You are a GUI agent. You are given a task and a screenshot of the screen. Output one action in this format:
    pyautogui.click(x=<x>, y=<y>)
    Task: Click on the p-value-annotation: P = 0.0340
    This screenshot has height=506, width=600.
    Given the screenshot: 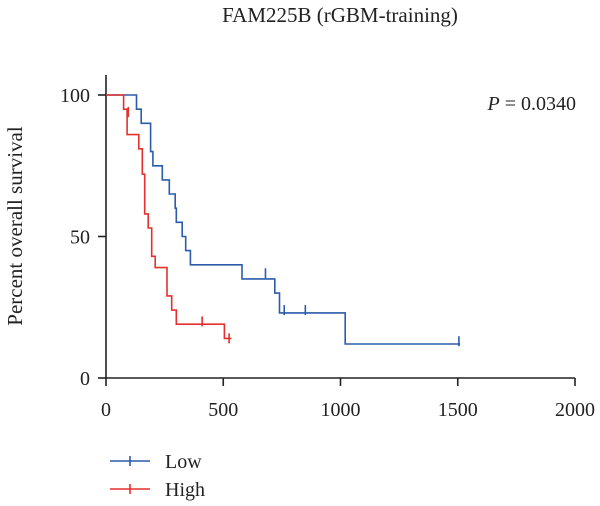 What is the action you would take?
    pyautogui.click(x=532, y=104)
    